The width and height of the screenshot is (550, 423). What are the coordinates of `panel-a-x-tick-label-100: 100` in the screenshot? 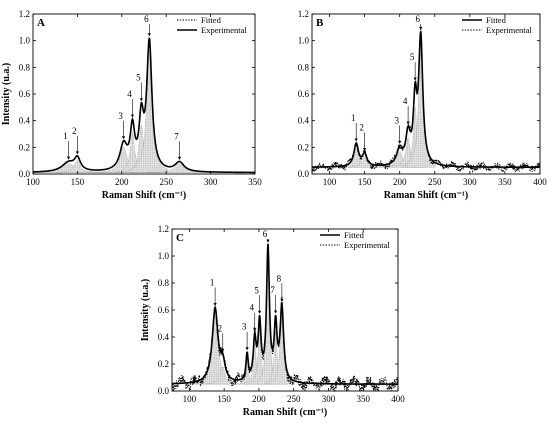 It's located at (33, 182).